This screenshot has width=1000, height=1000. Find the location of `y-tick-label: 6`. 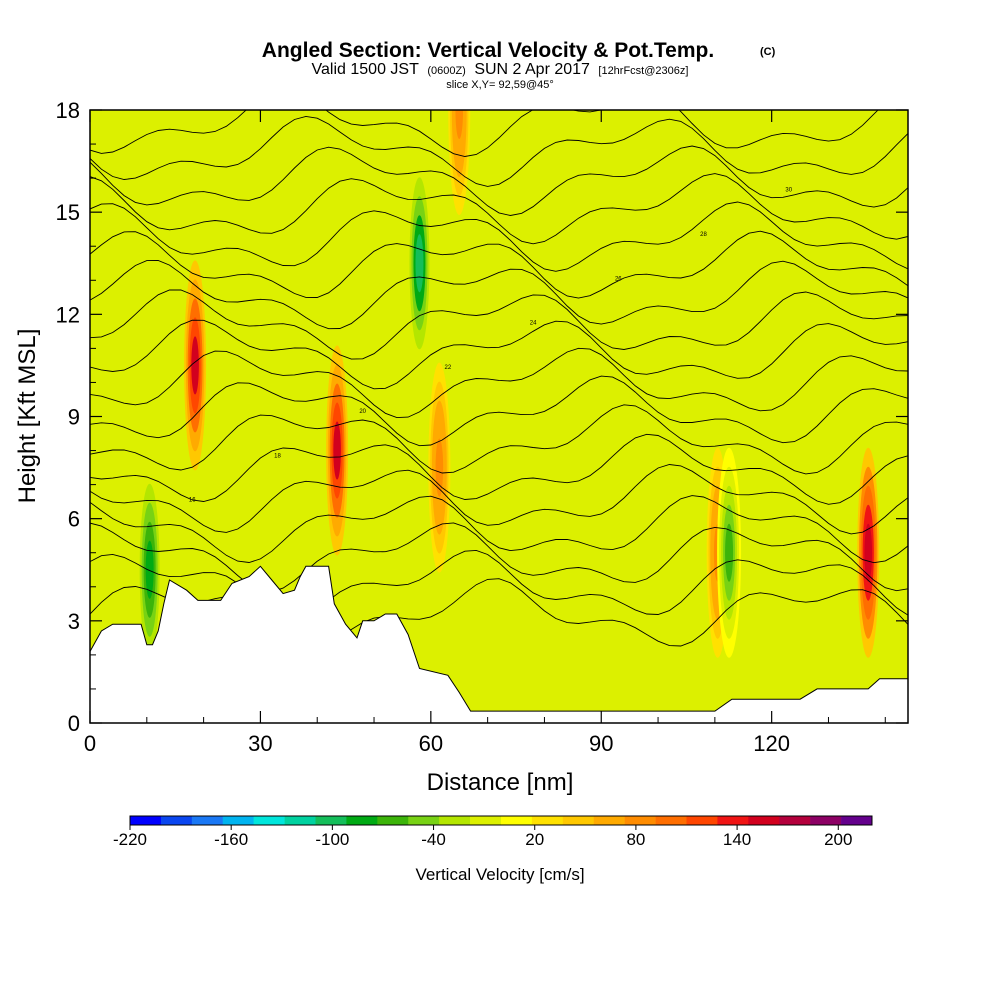

y-tick-label: 6 is located at coordinates (74, 519).